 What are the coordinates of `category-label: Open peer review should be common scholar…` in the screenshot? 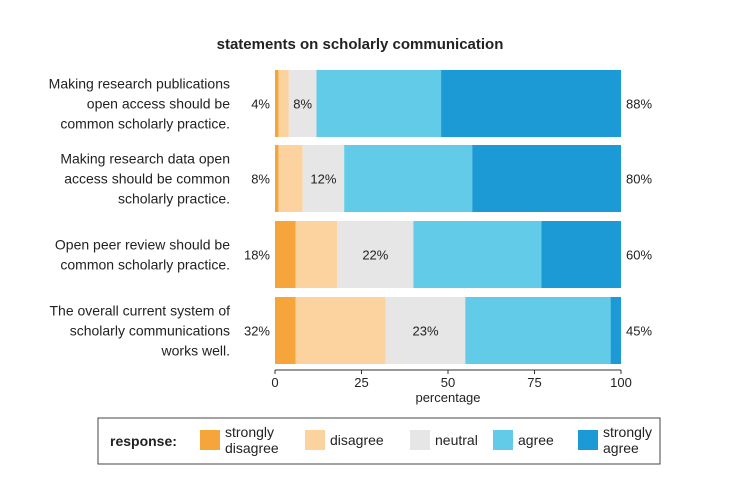 It's located at (142, 255).